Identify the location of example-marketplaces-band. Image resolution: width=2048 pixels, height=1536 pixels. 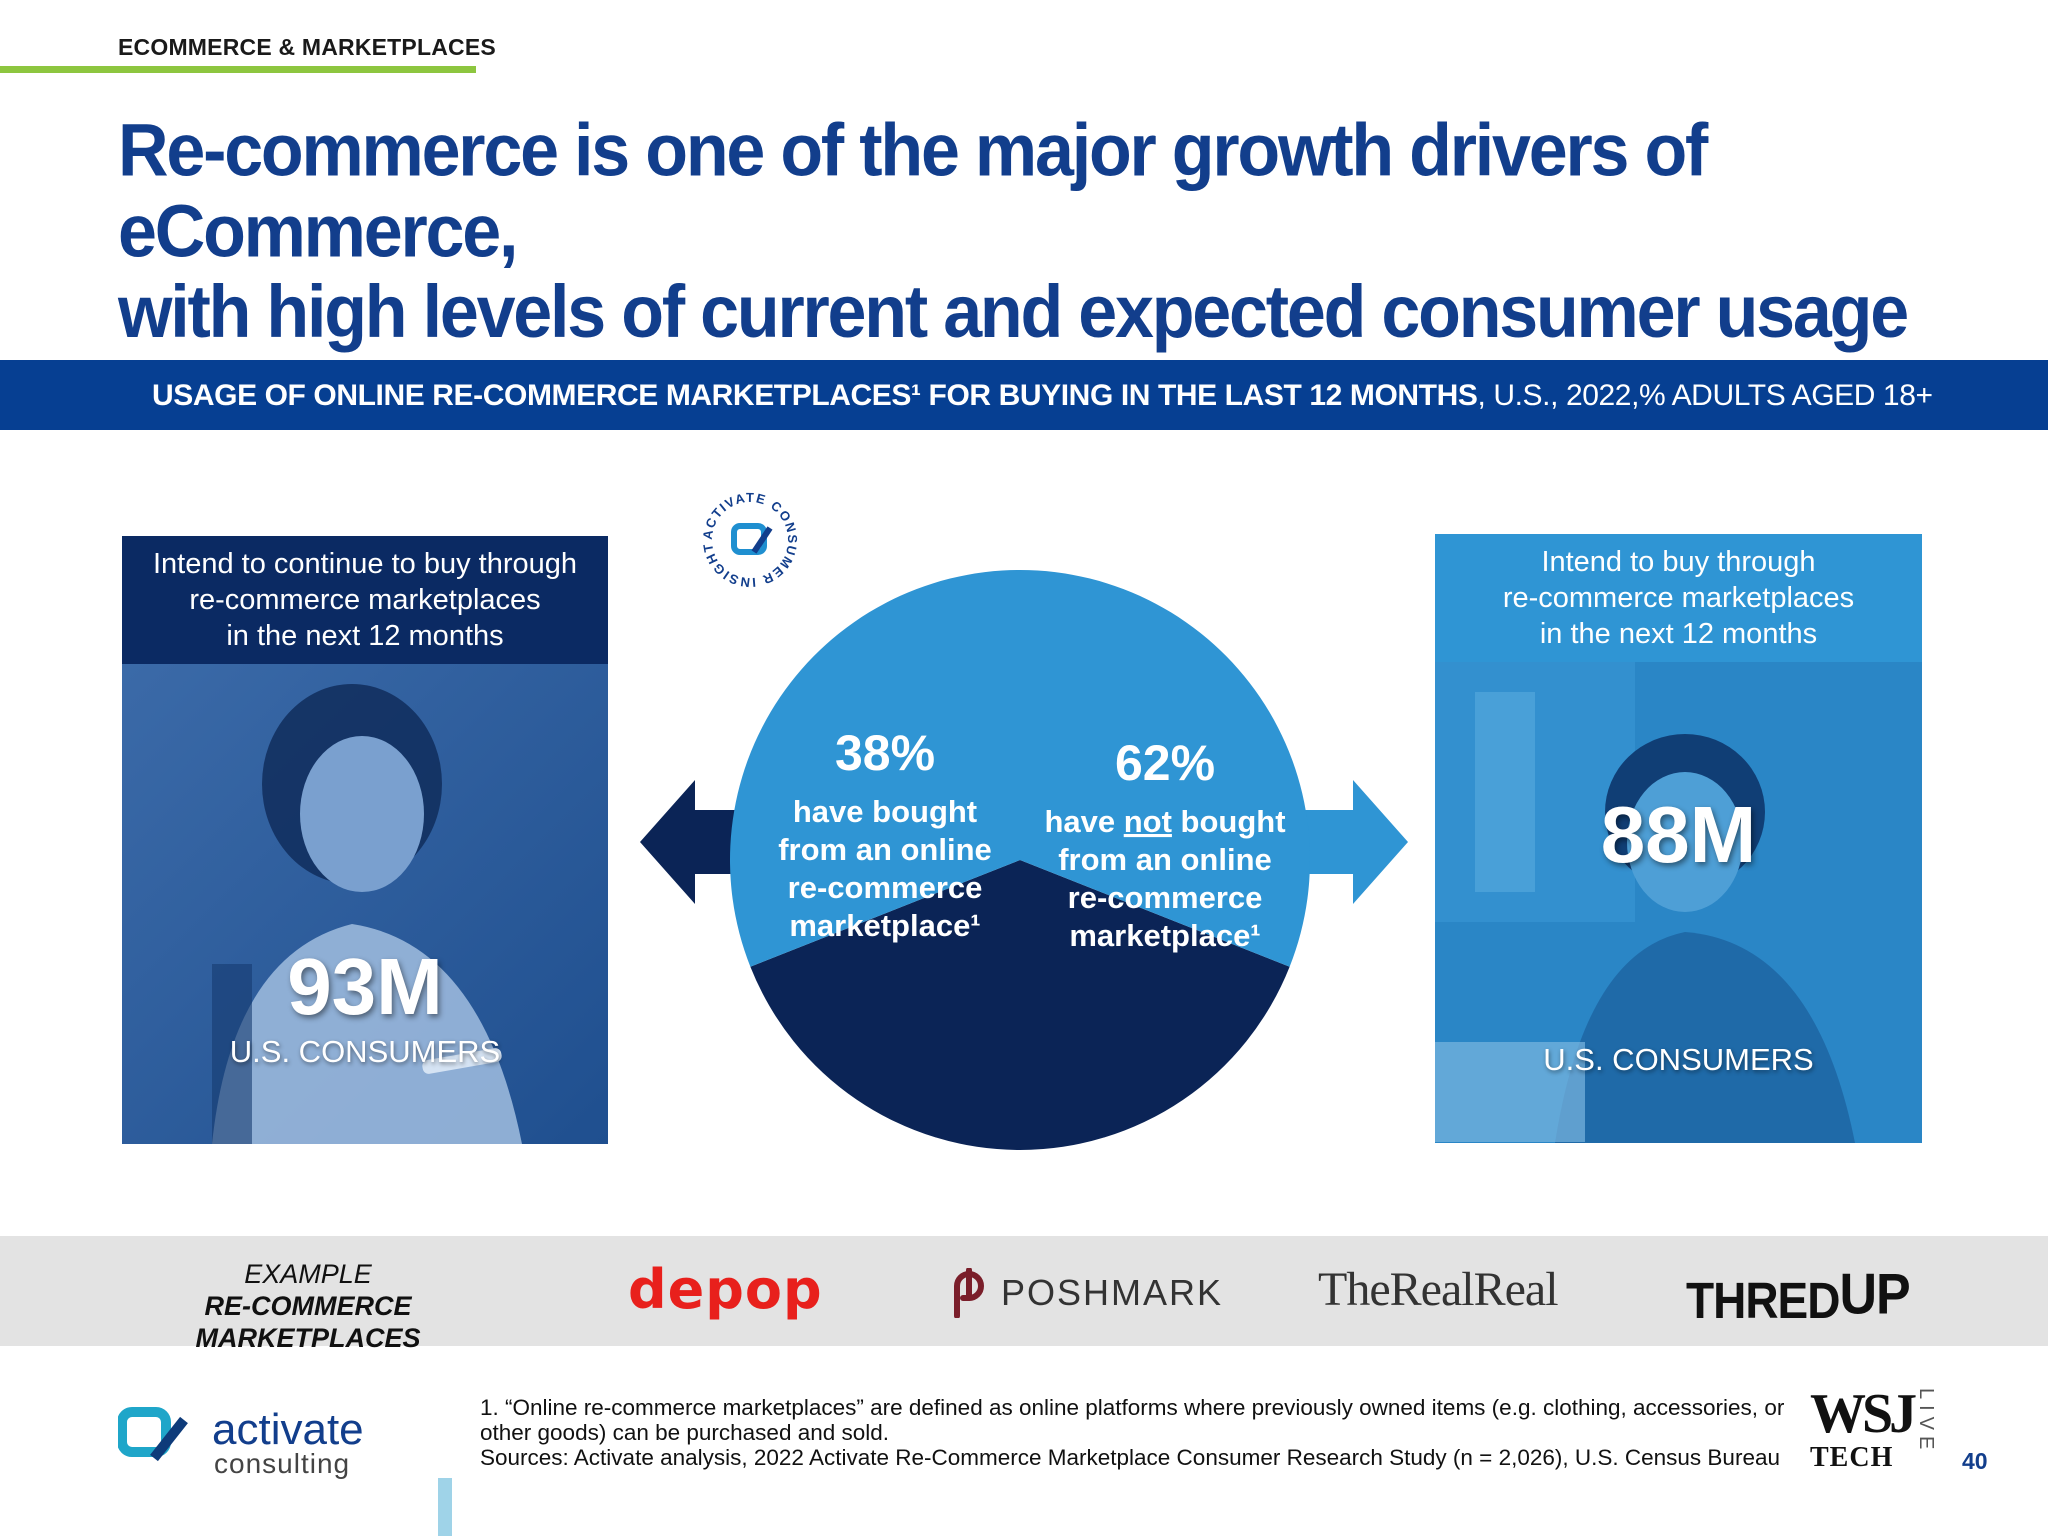
(1024, 1291).